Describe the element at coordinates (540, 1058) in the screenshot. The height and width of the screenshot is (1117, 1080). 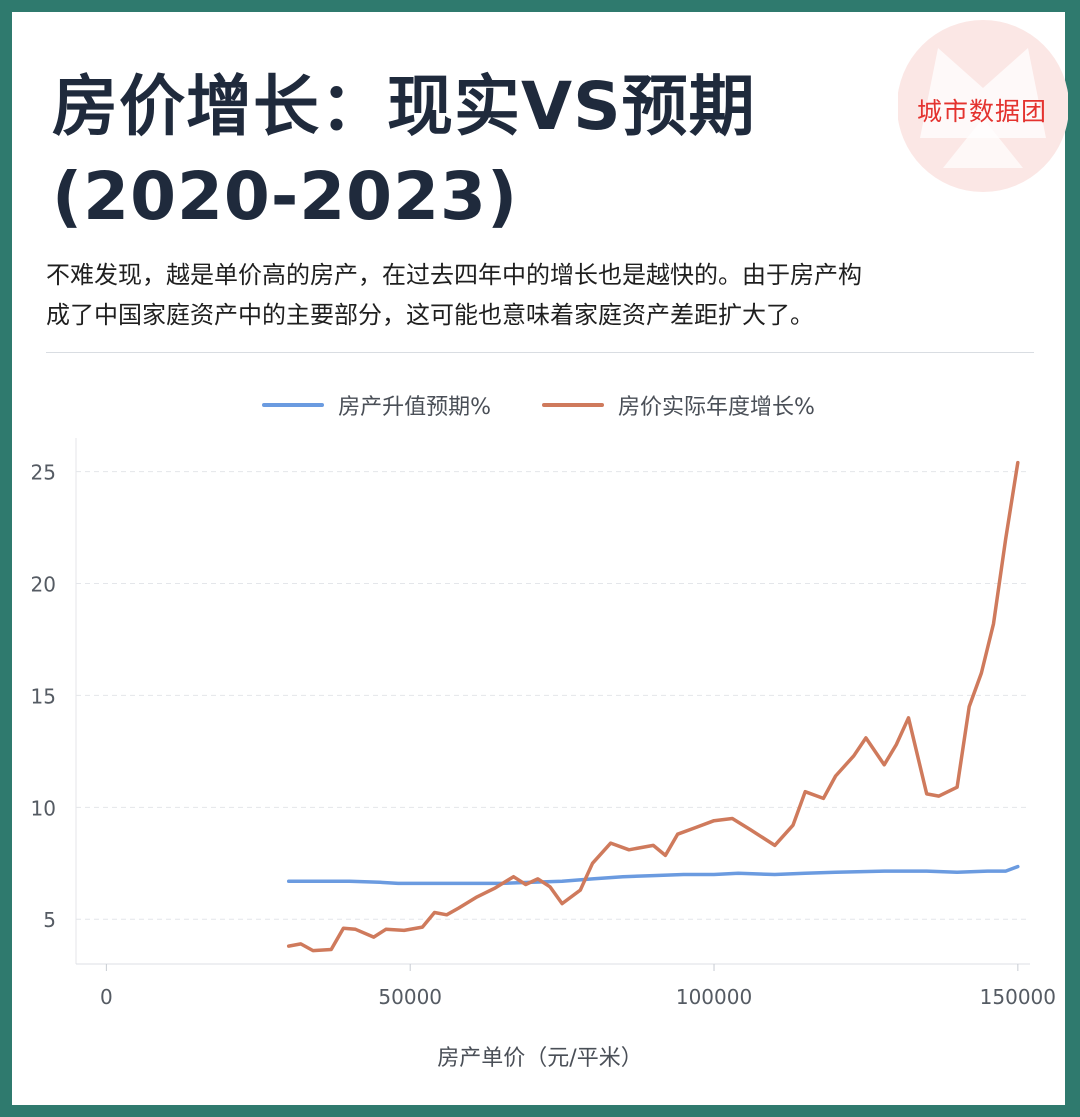
I see `x-axis-title: 房产单价（元/平米）` at that location.